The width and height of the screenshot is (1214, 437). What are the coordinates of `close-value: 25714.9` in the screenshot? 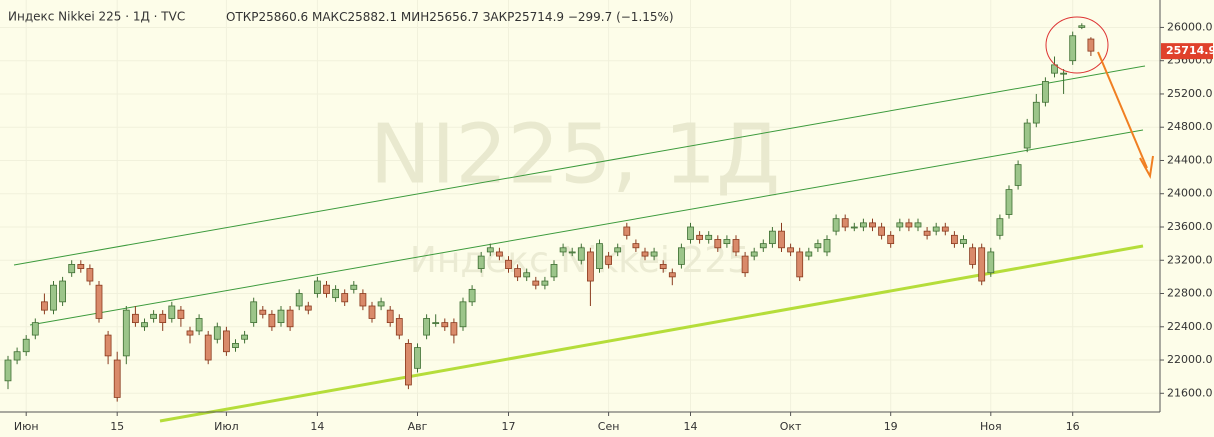 It's located at (539, 17).